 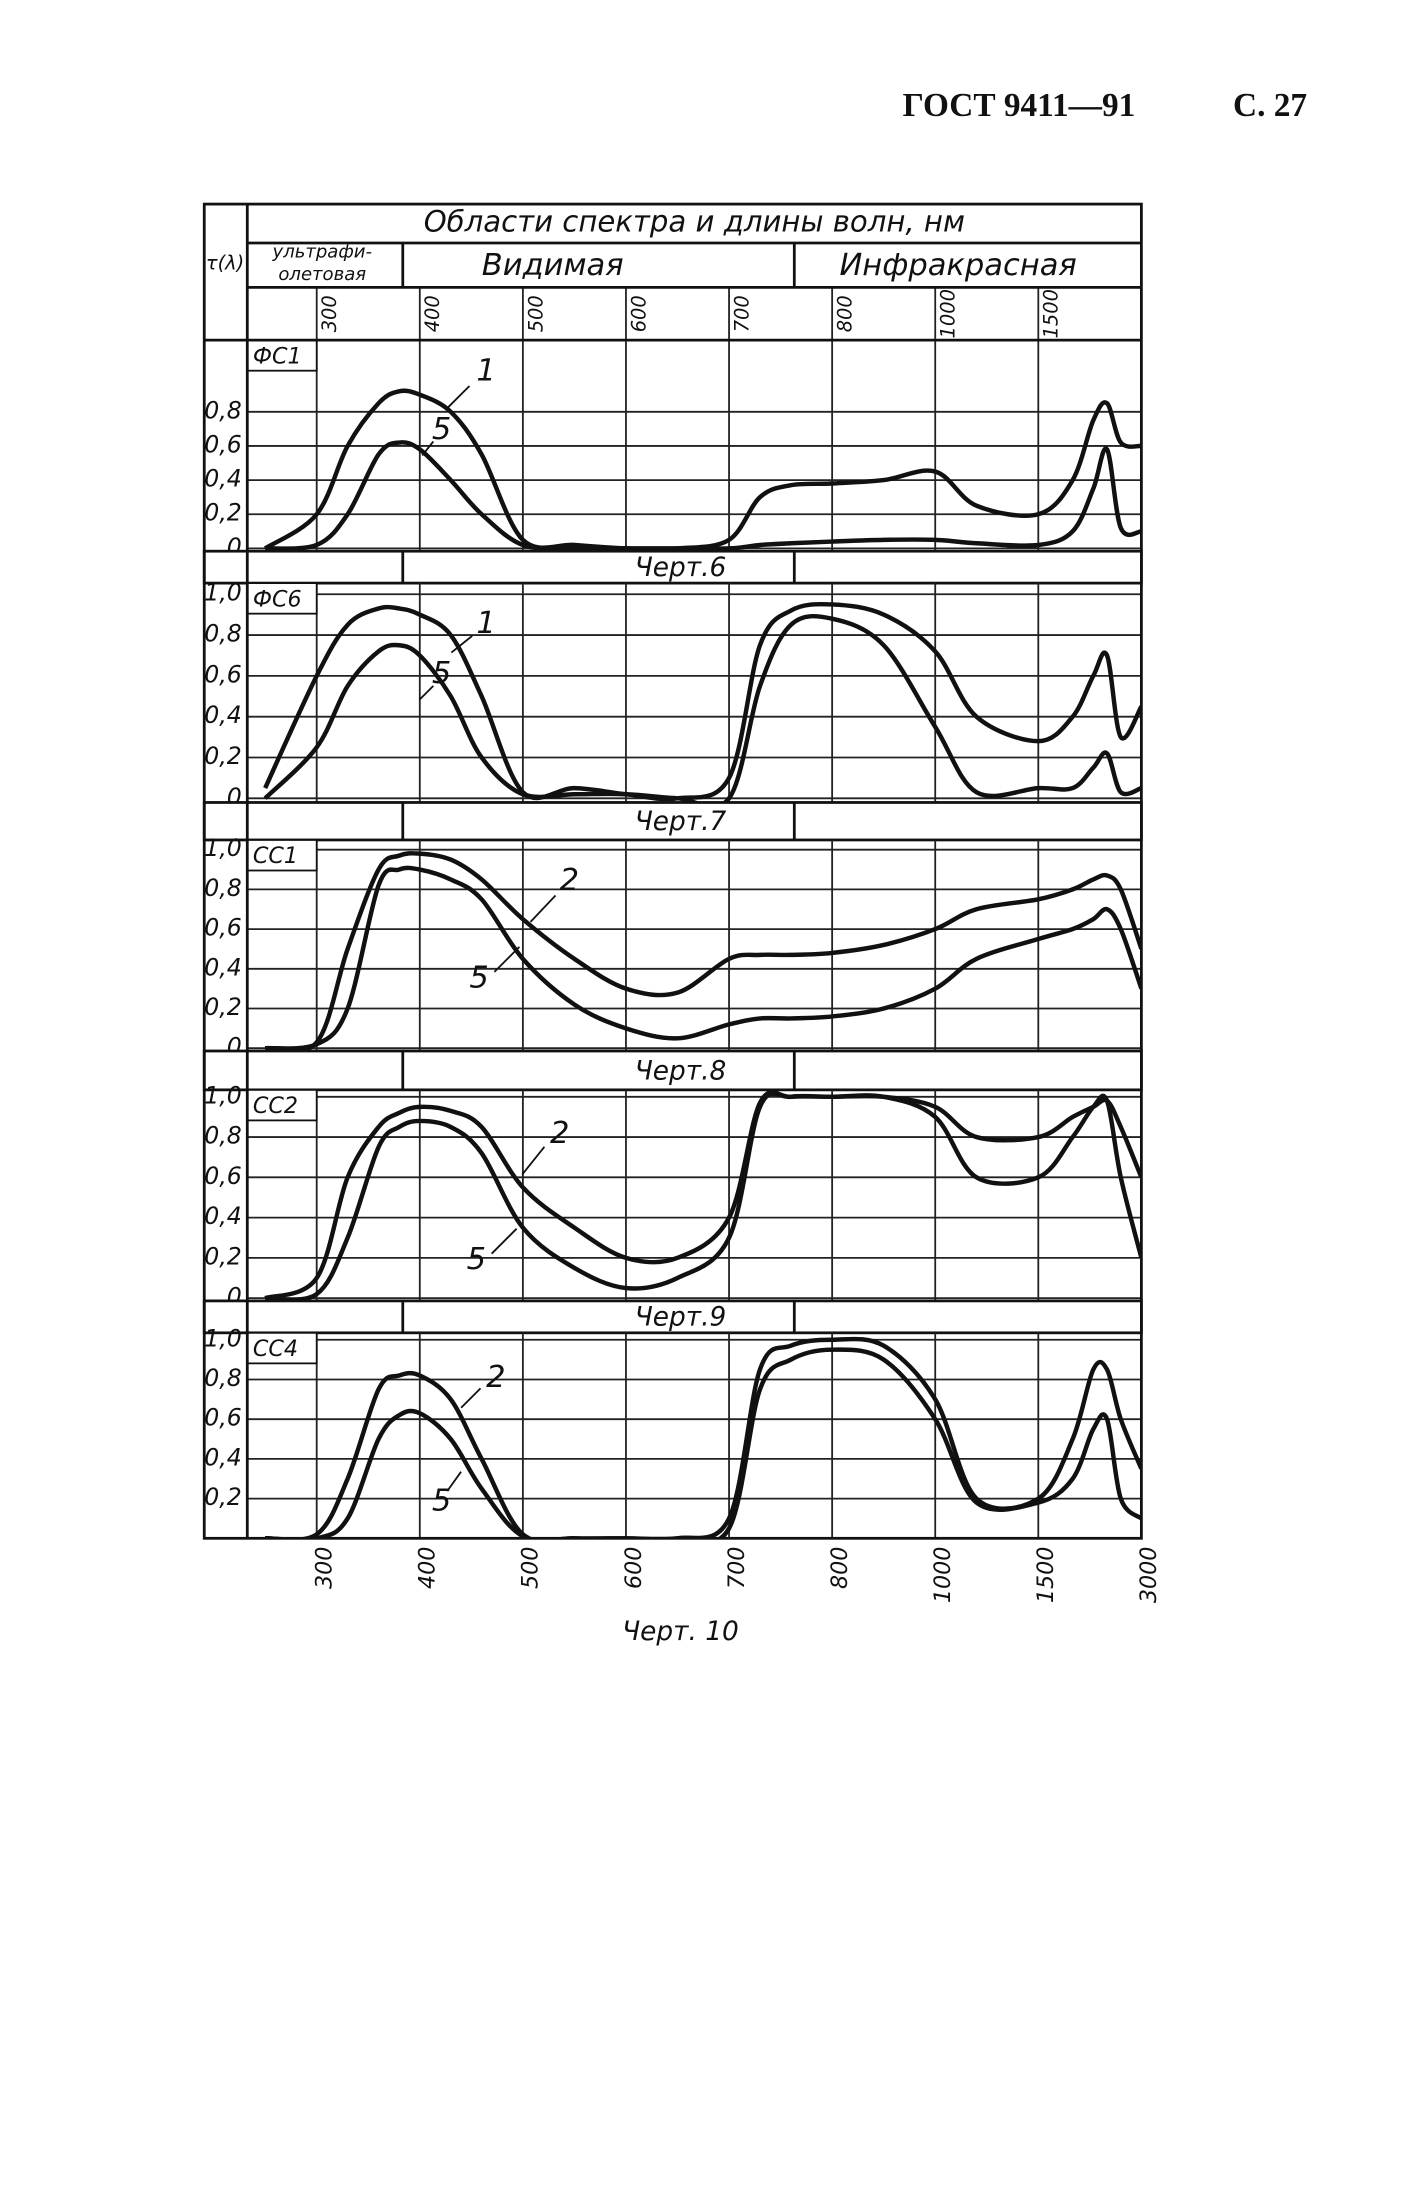 I want to click on chart-title: Черт.6, so click(x=681, y=568).